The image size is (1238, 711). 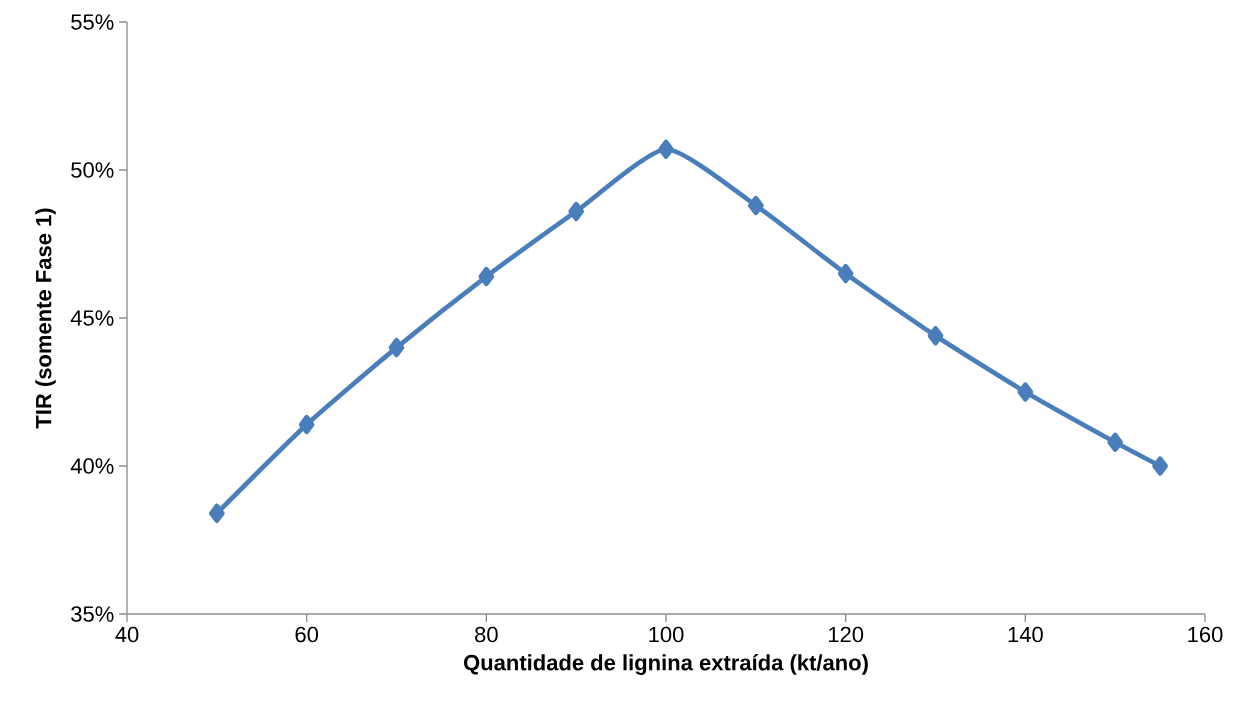 What do you see at coordinates (666, 634) in the screenshot?
I see `x-tick-label: 100` at bounding box center [666, 634].